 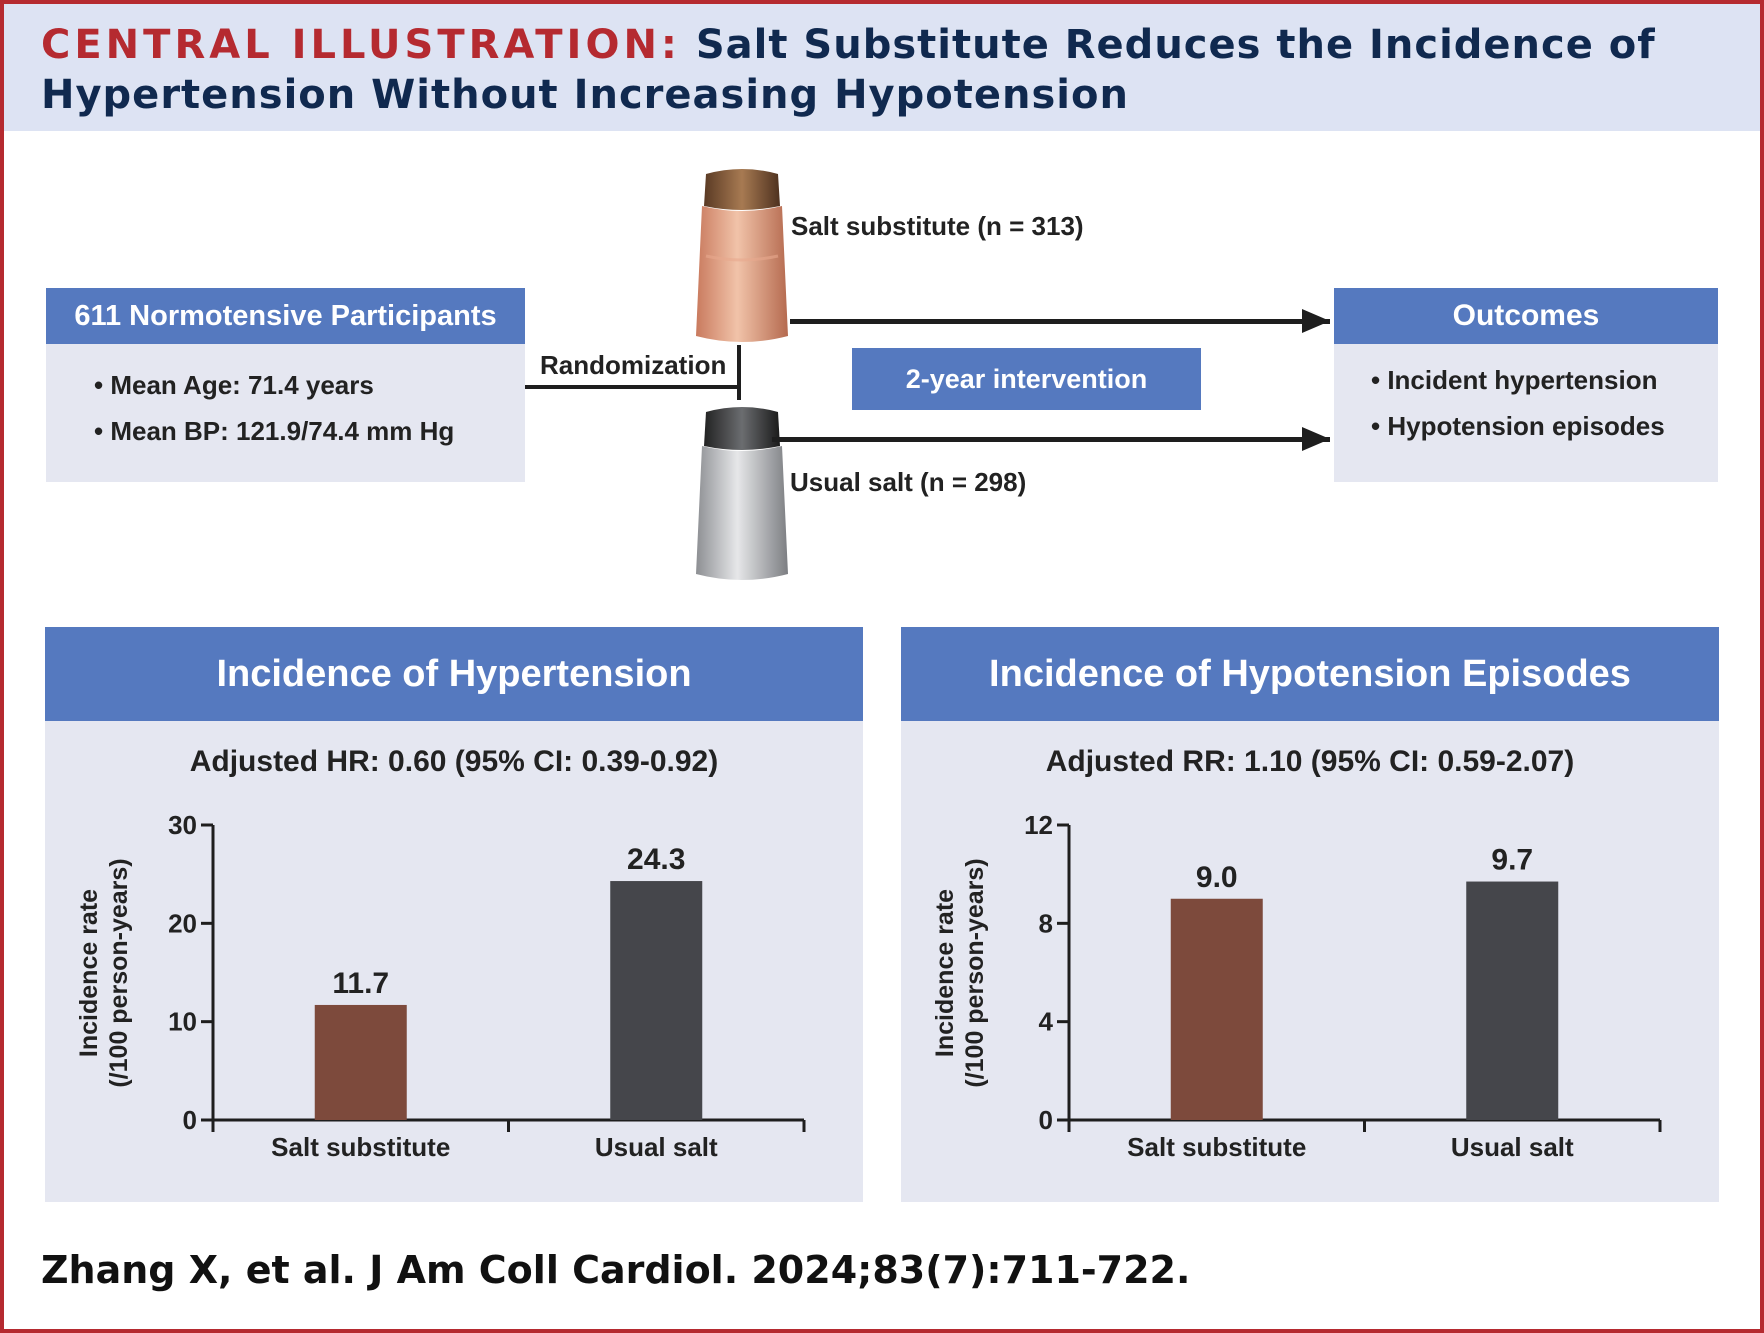 I want to click on randomization-line-vertical, so click(x=739, y=372).